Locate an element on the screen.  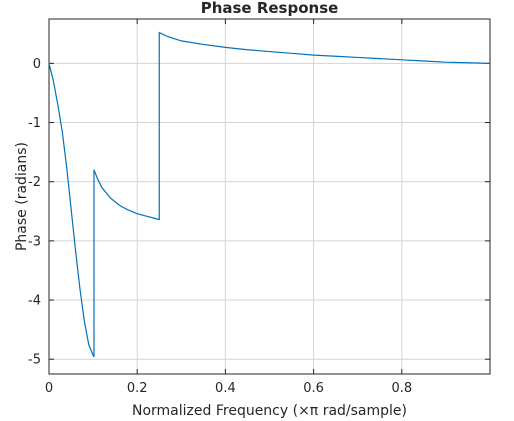
x-tick-label: 0 is located at coordinates (49, 388).